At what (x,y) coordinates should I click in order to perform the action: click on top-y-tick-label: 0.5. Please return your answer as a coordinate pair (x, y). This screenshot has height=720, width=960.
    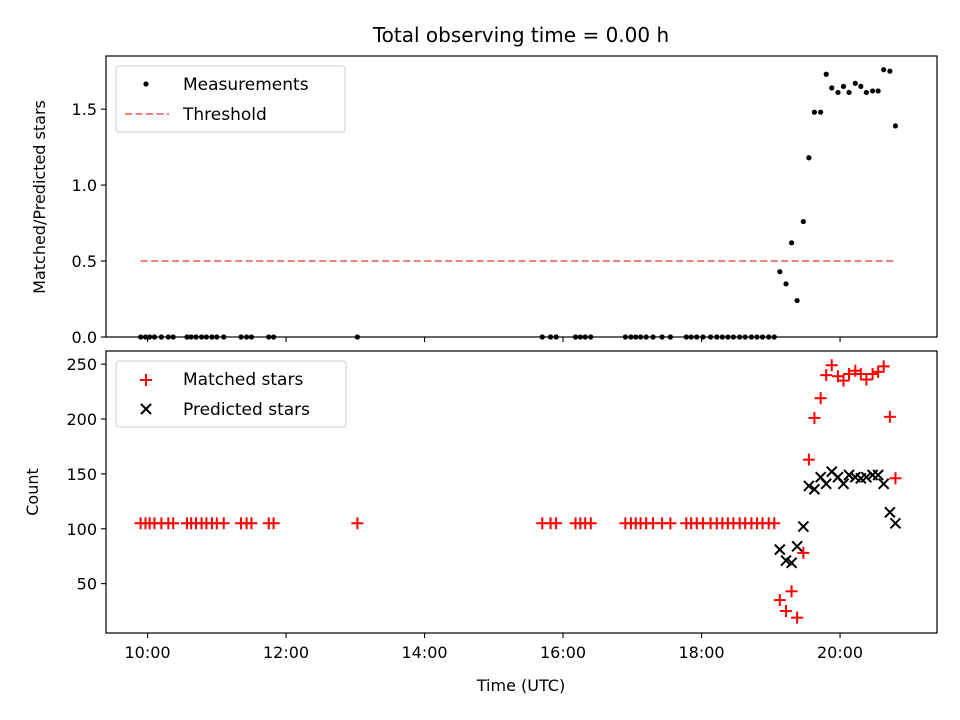
    Looking at the image, I should click on (84, 261).